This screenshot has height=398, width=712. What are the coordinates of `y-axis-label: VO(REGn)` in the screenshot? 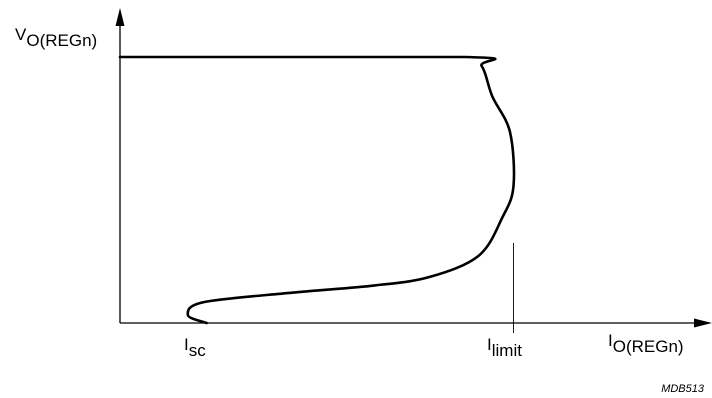 It's located at (56, 37).